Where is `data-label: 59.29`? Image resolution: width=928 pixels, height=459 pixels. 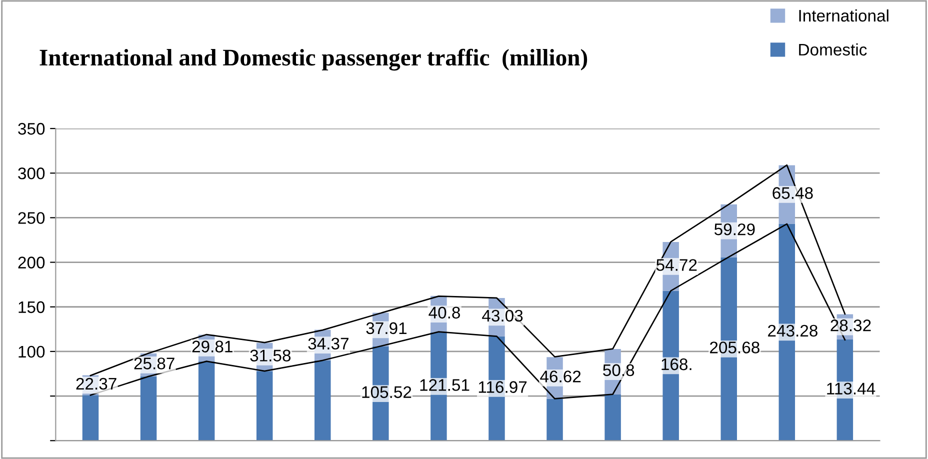 data-label: 59.29 is located at coordinates (734, 229).